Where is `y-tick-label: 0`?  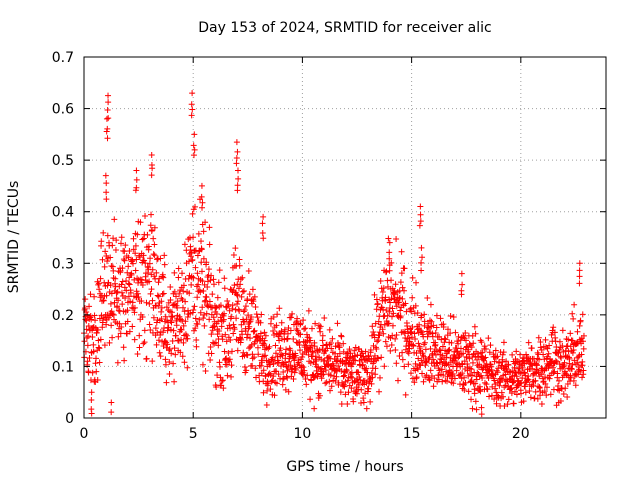
y-tick-label: 0 is located at coordinates (69, 419).